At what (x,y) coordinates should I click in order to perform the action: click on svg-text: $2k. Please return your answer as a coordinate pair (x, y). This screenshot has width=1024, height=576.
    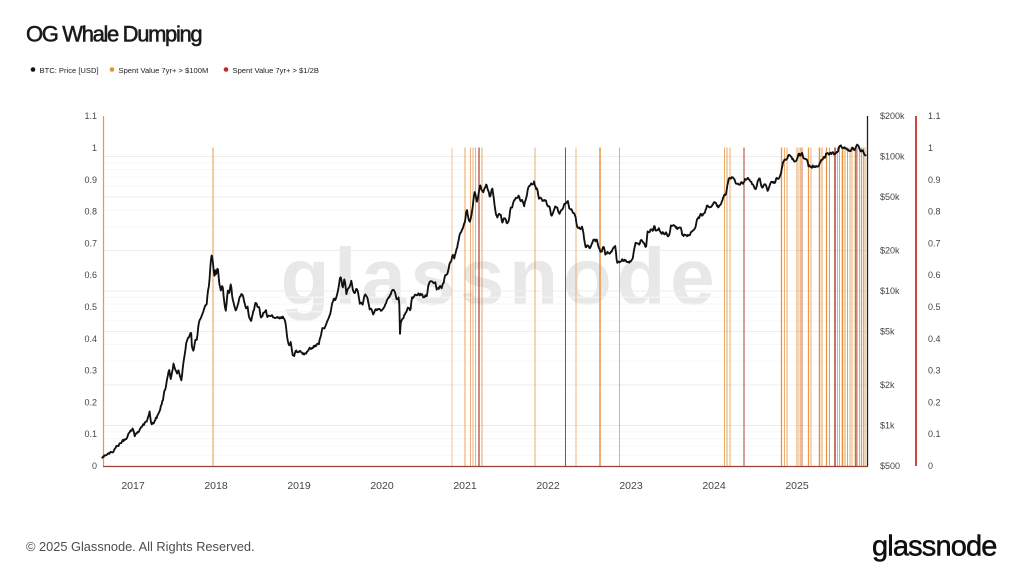
    Looking at the image, I should click on (887, 385).